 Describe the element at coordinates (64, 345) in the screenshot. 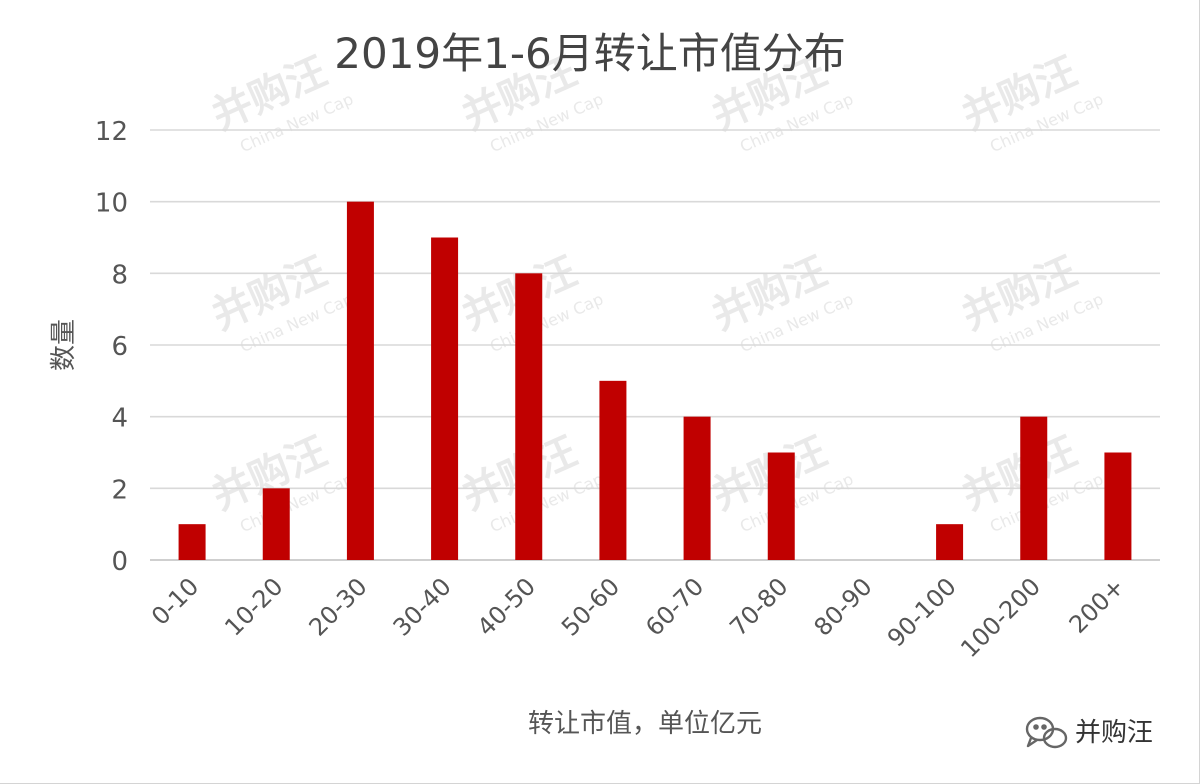

I see `y-axis-label: 数量` at that location.